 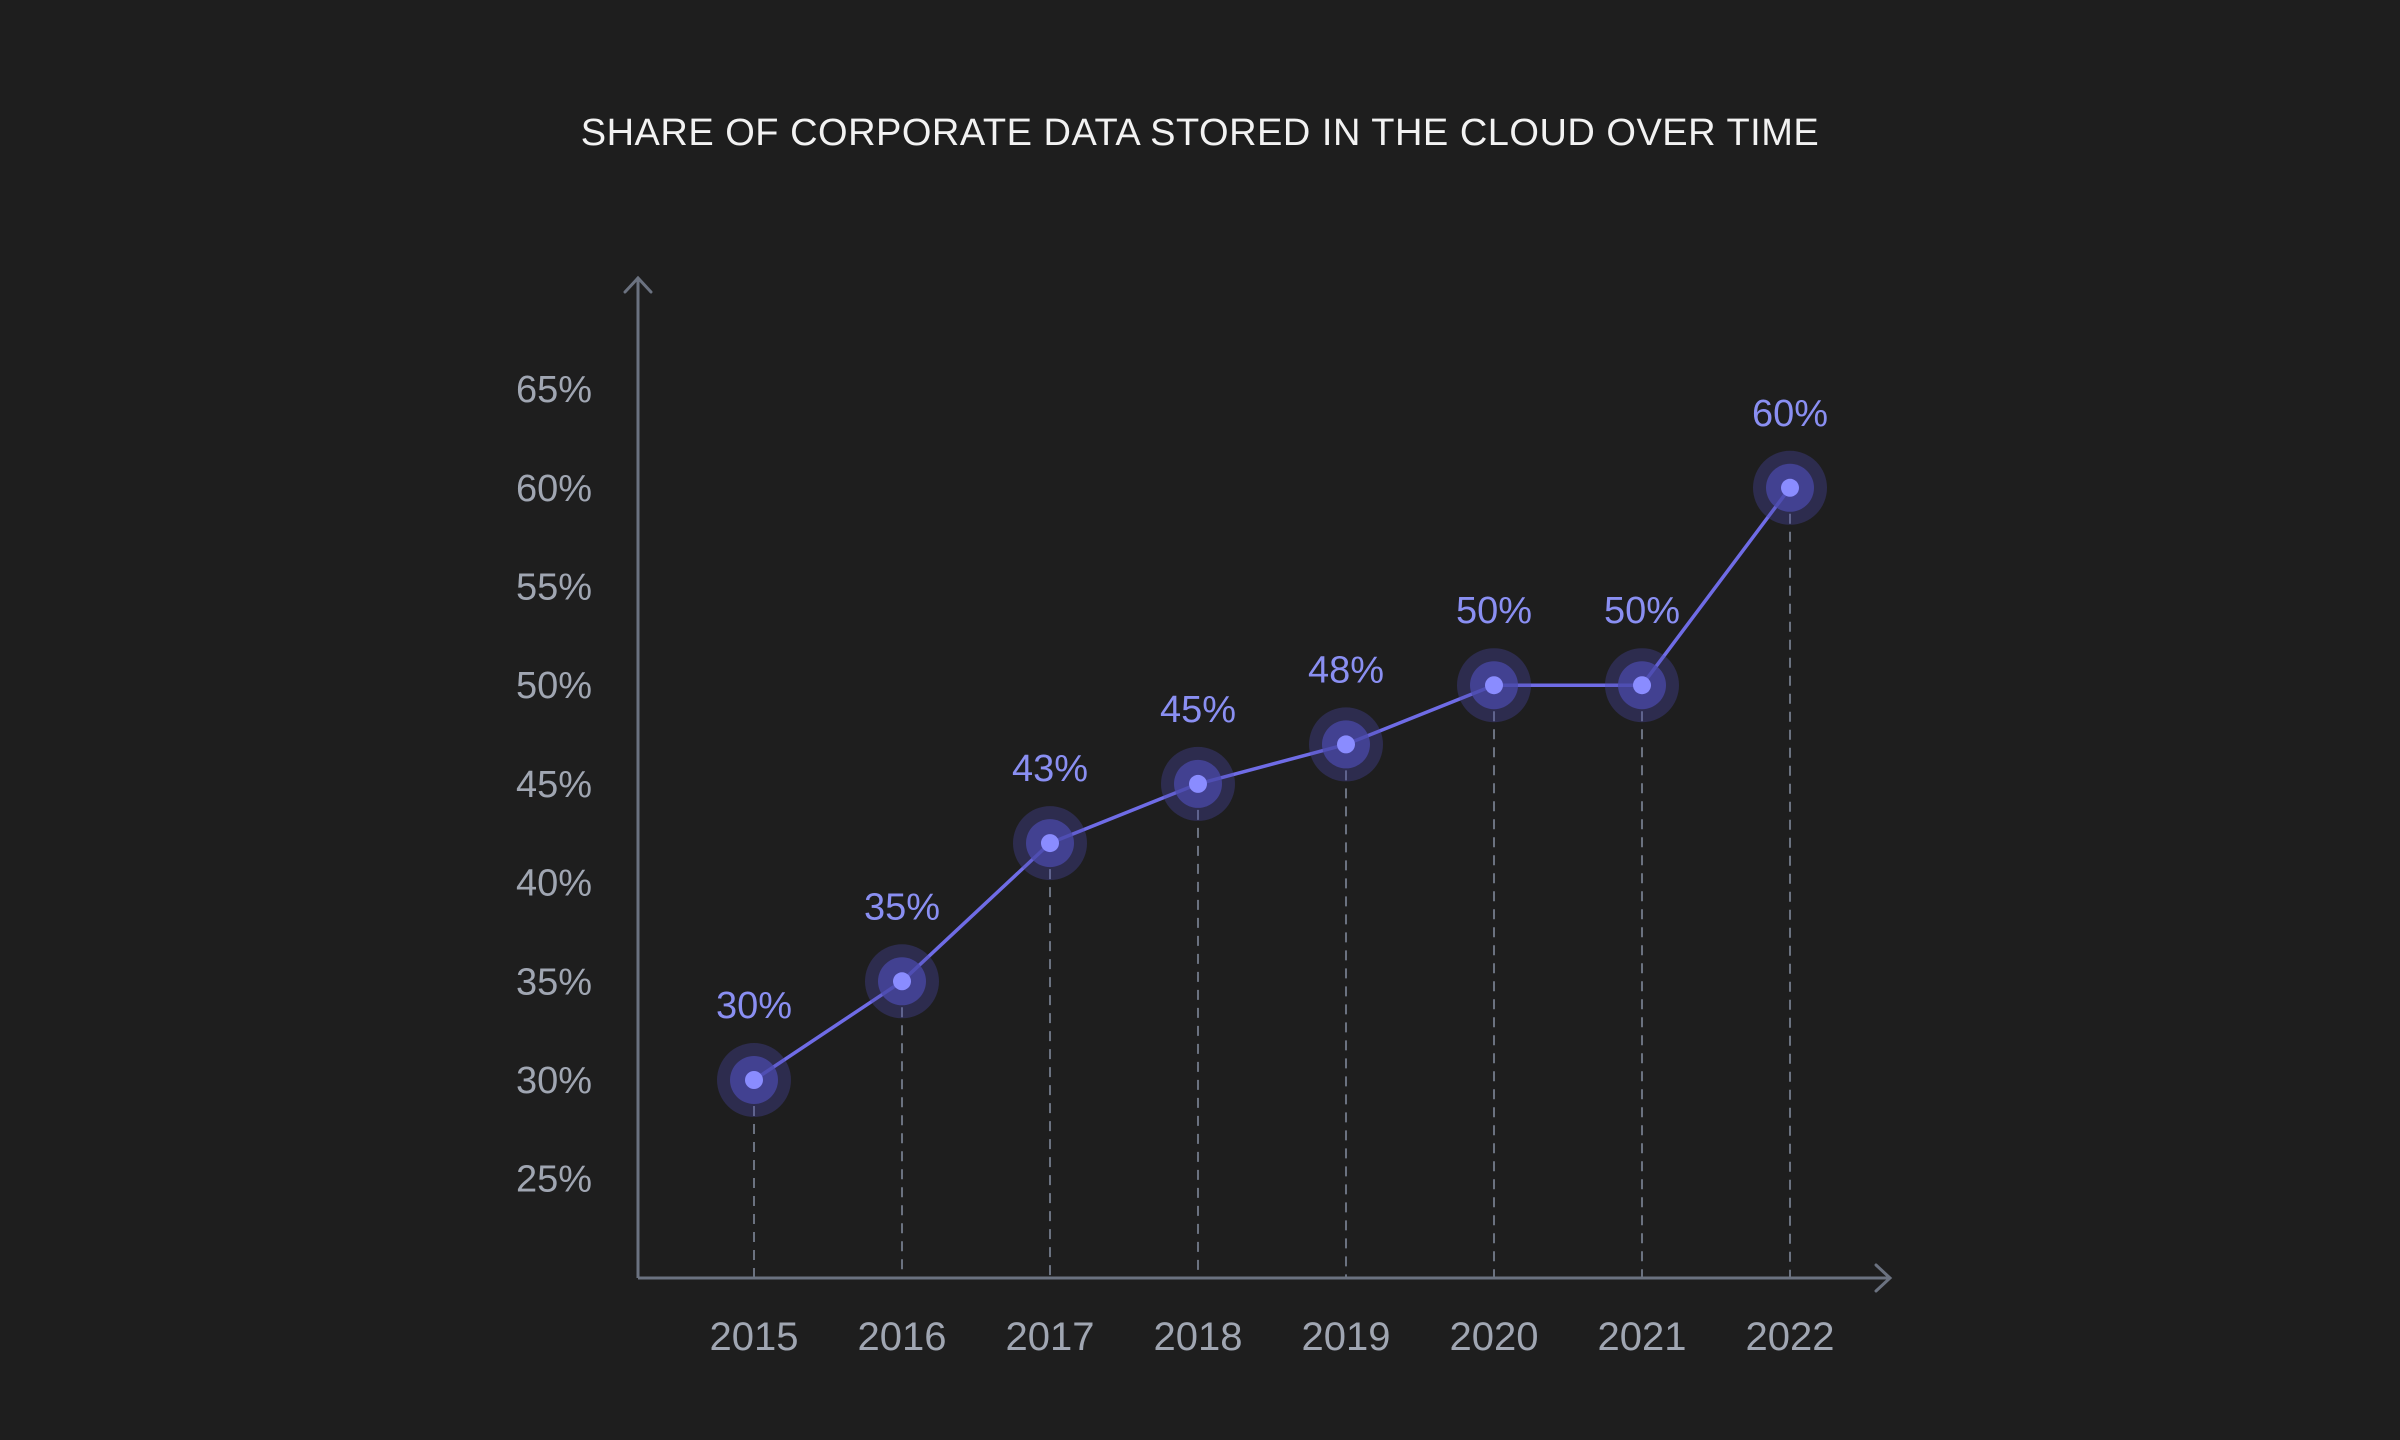 I want to click on y-tick-label: 45%, so click(x=554, y=785).